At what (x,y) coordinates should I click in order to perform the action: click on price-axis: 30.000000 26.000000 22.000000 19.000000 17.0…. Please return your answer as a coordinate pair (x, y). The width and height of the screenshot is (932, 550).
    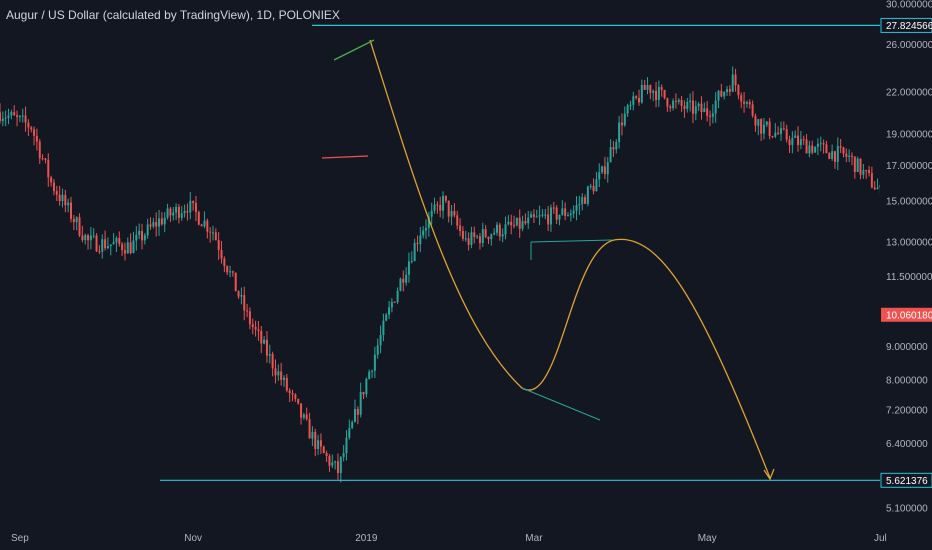
    Looking at the image, I should click on (906, 275).